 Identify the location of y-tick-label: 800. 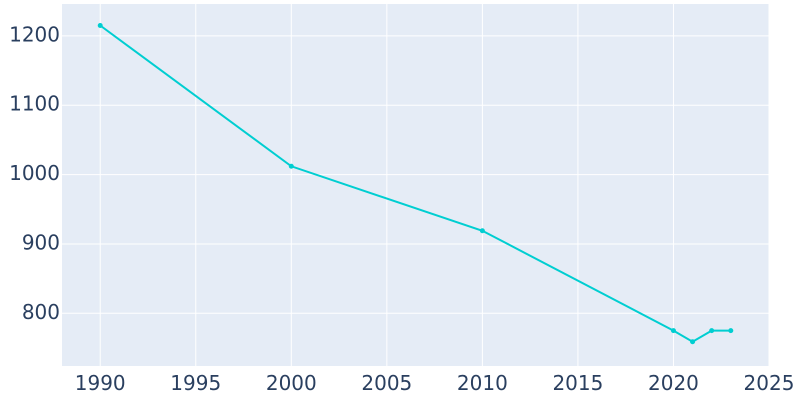
(41, 312).